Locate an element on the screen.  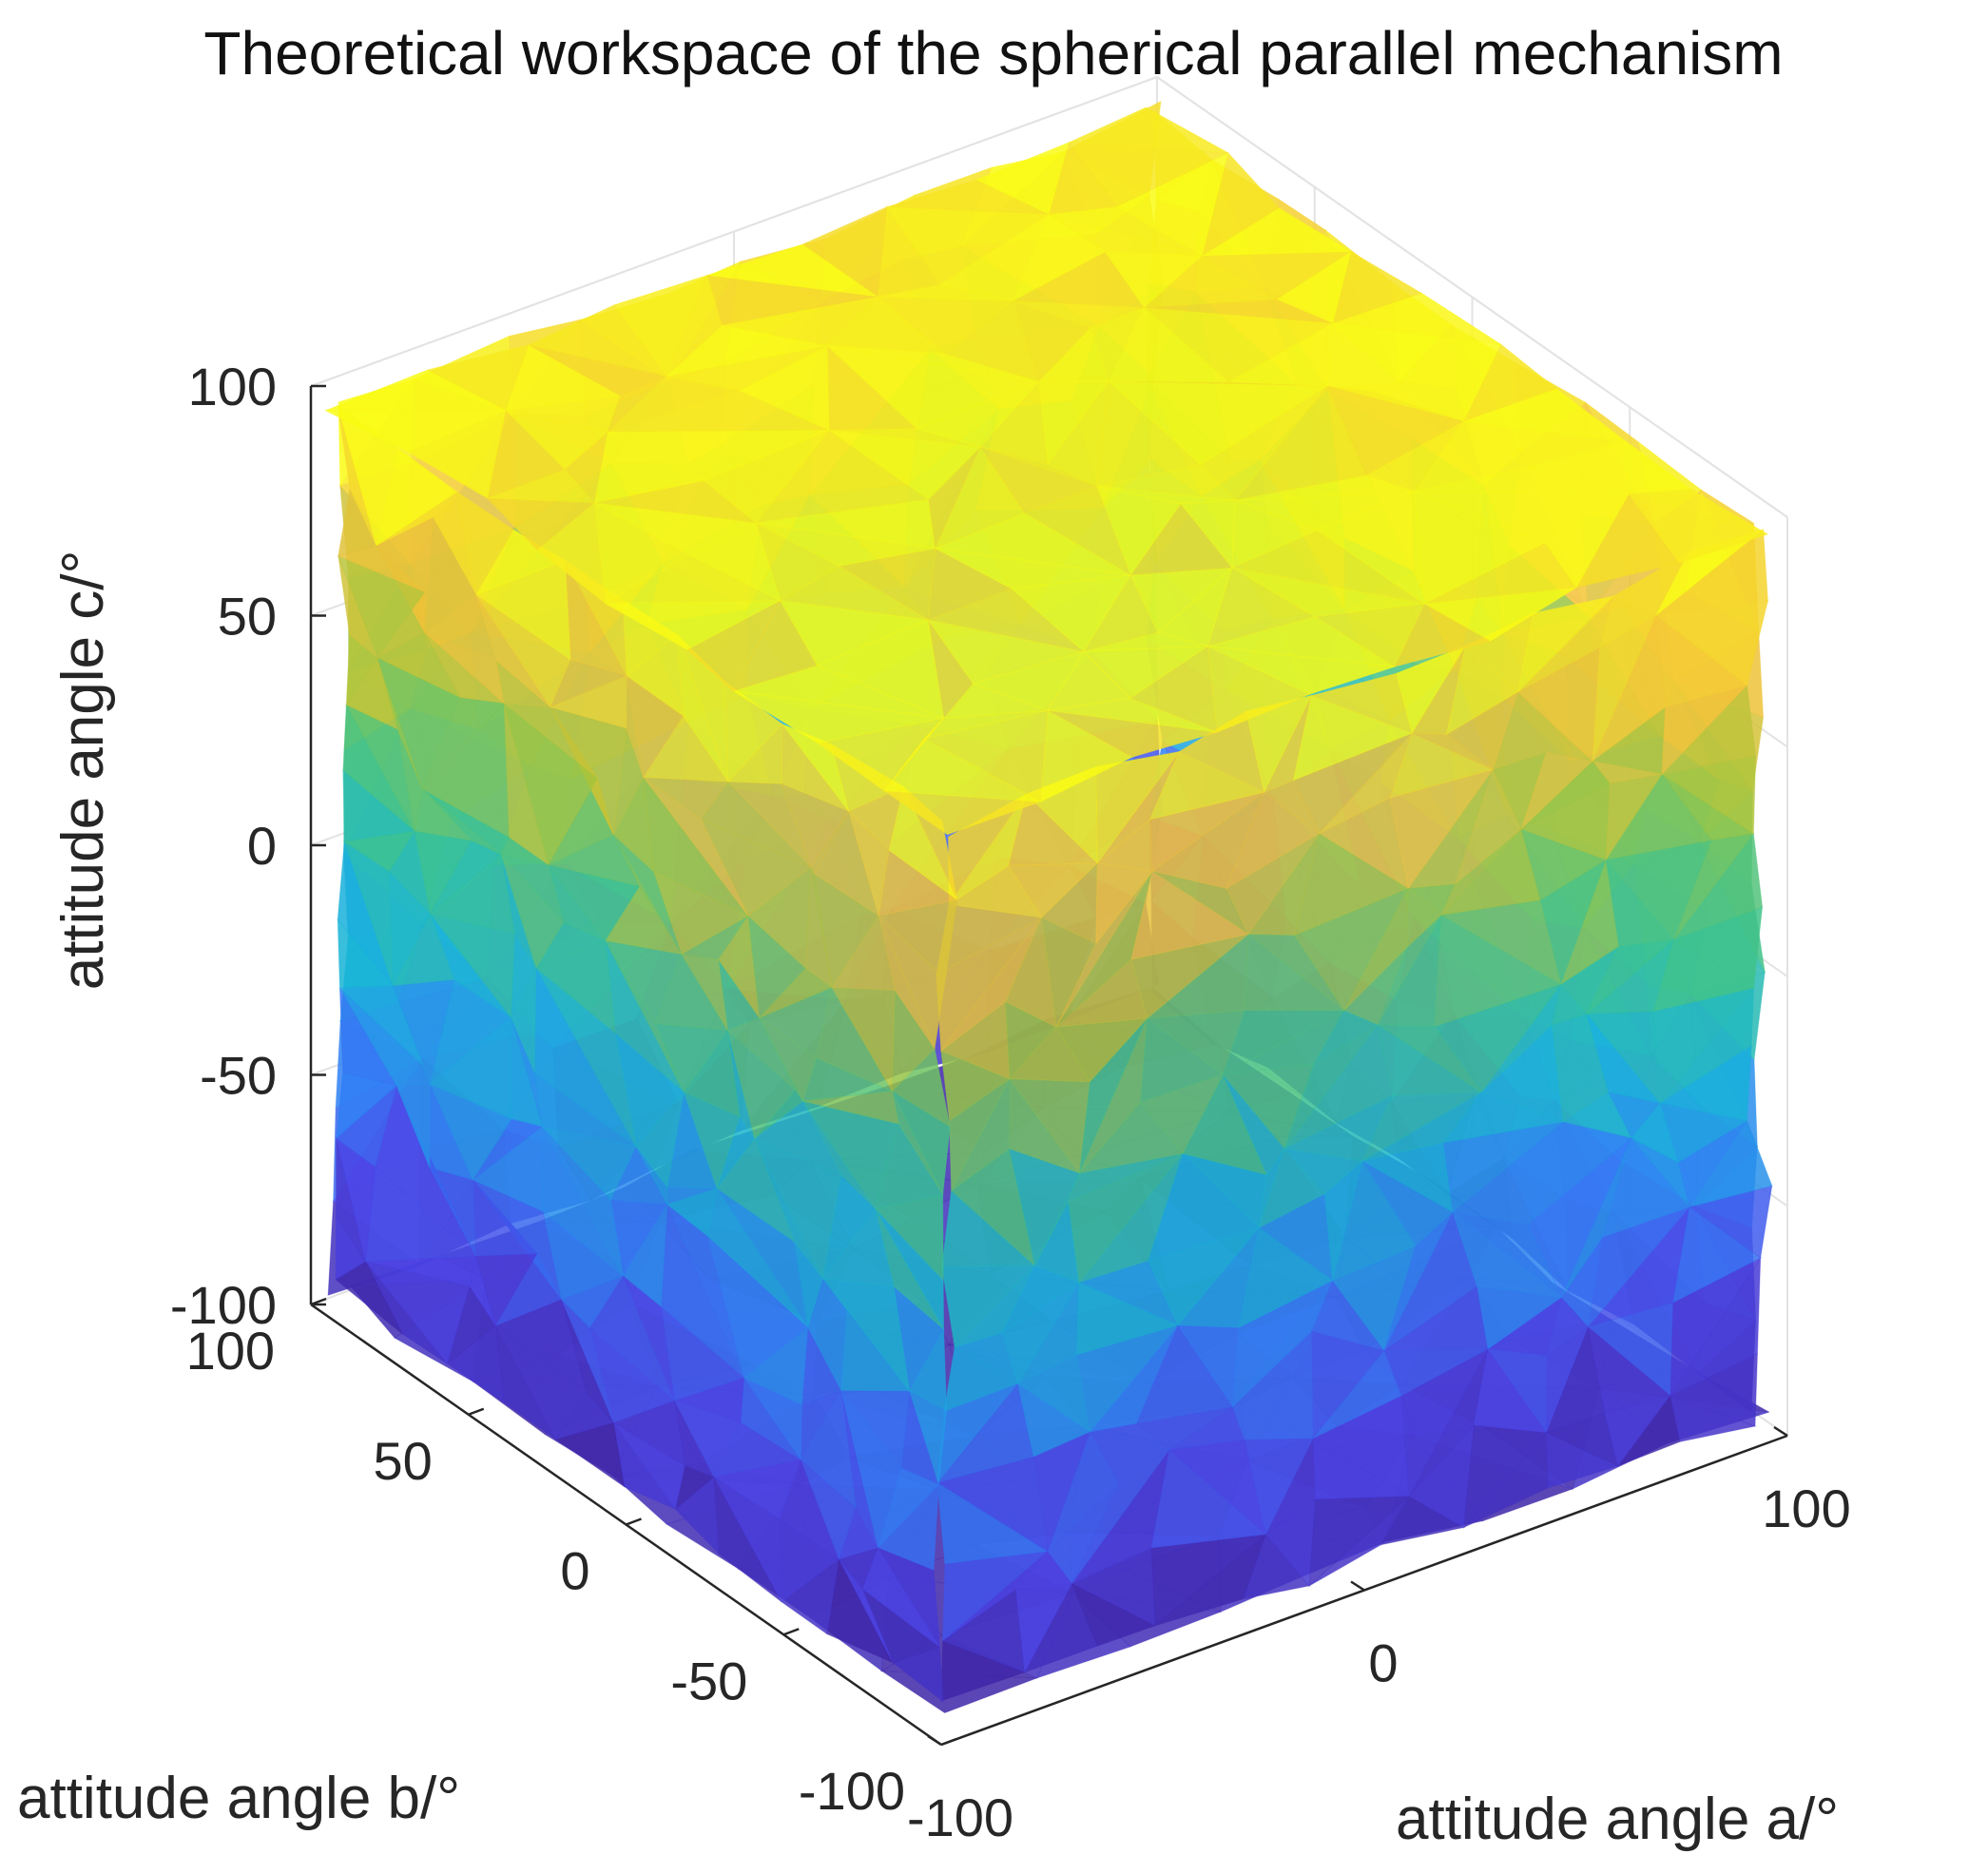
y-axis-label: attitude angle b/° is located at coordinates (238, 1798).